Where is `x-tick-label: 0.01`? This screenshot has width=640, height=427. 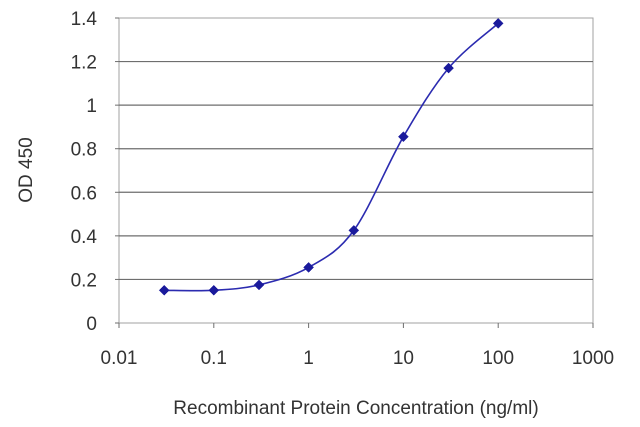 x-tick-label: 0.01 is located at coordinates (119, 358).